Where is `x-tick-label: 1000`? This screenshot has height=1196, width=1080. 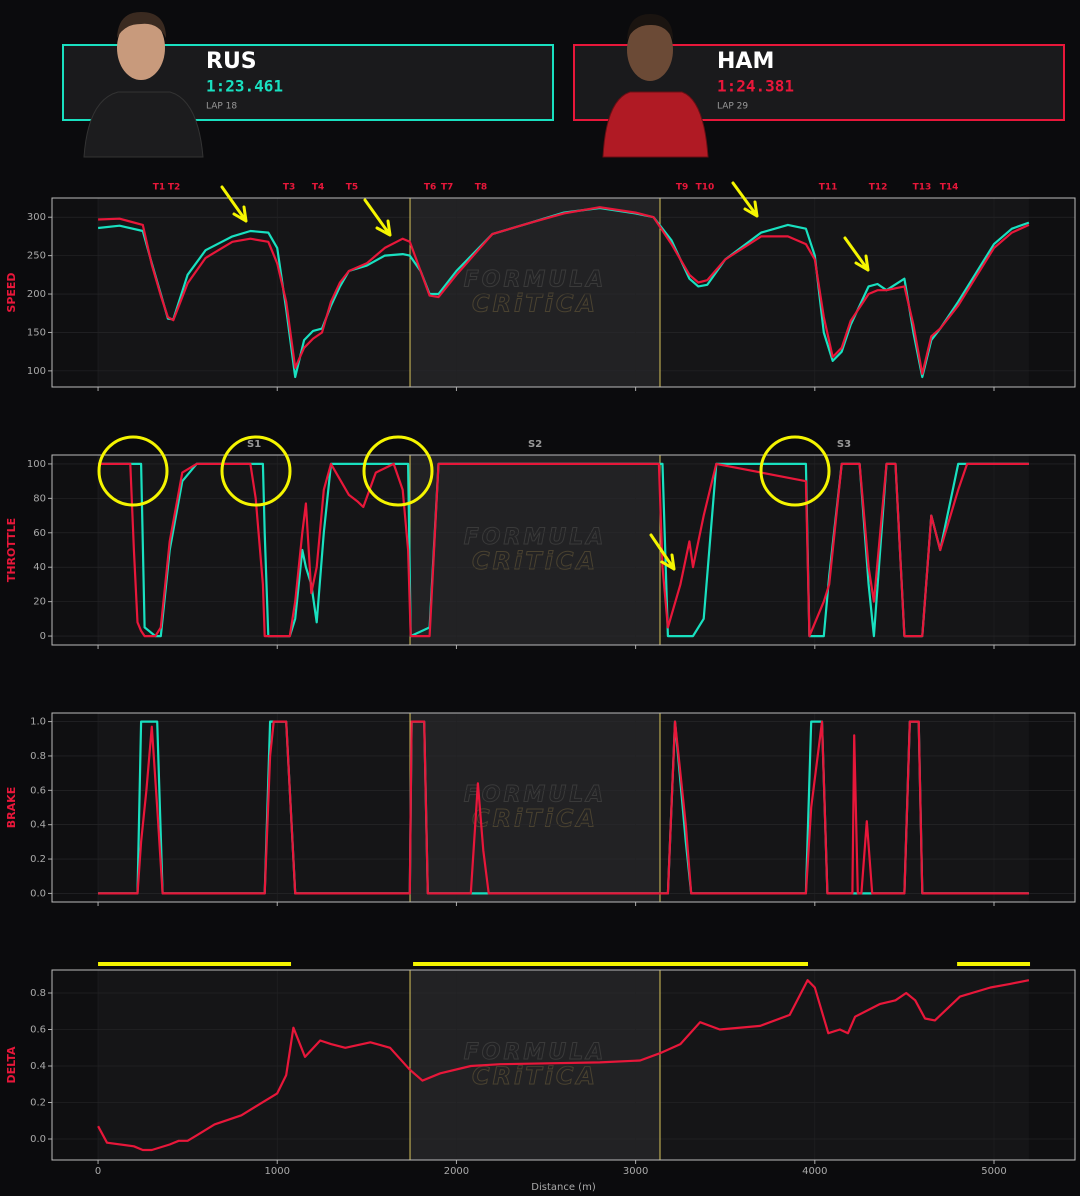
x-tick-label: 1000 is located at coordinates (277, 1171).